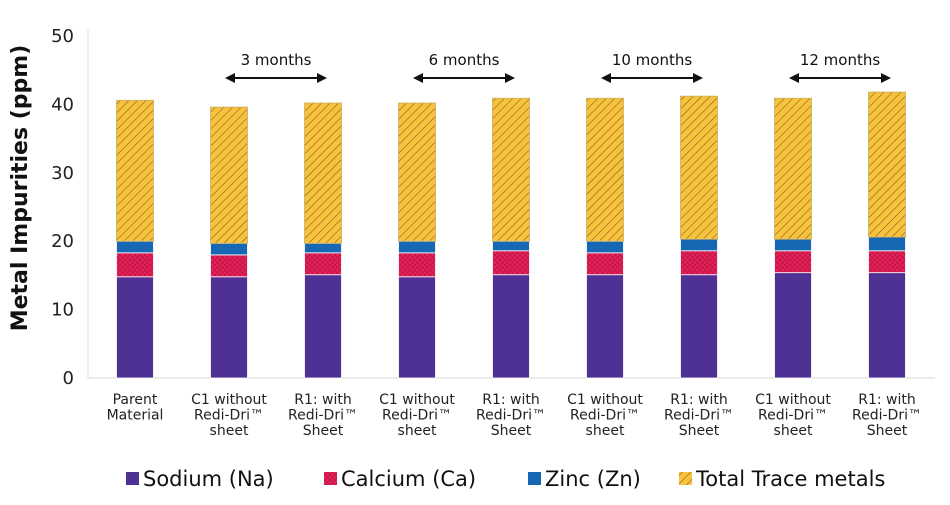 This screenshot has height=505, width=950. Describe the element at coordinates (68, 378) in the screenshot. I see `y-tick-label: 0` at that location.